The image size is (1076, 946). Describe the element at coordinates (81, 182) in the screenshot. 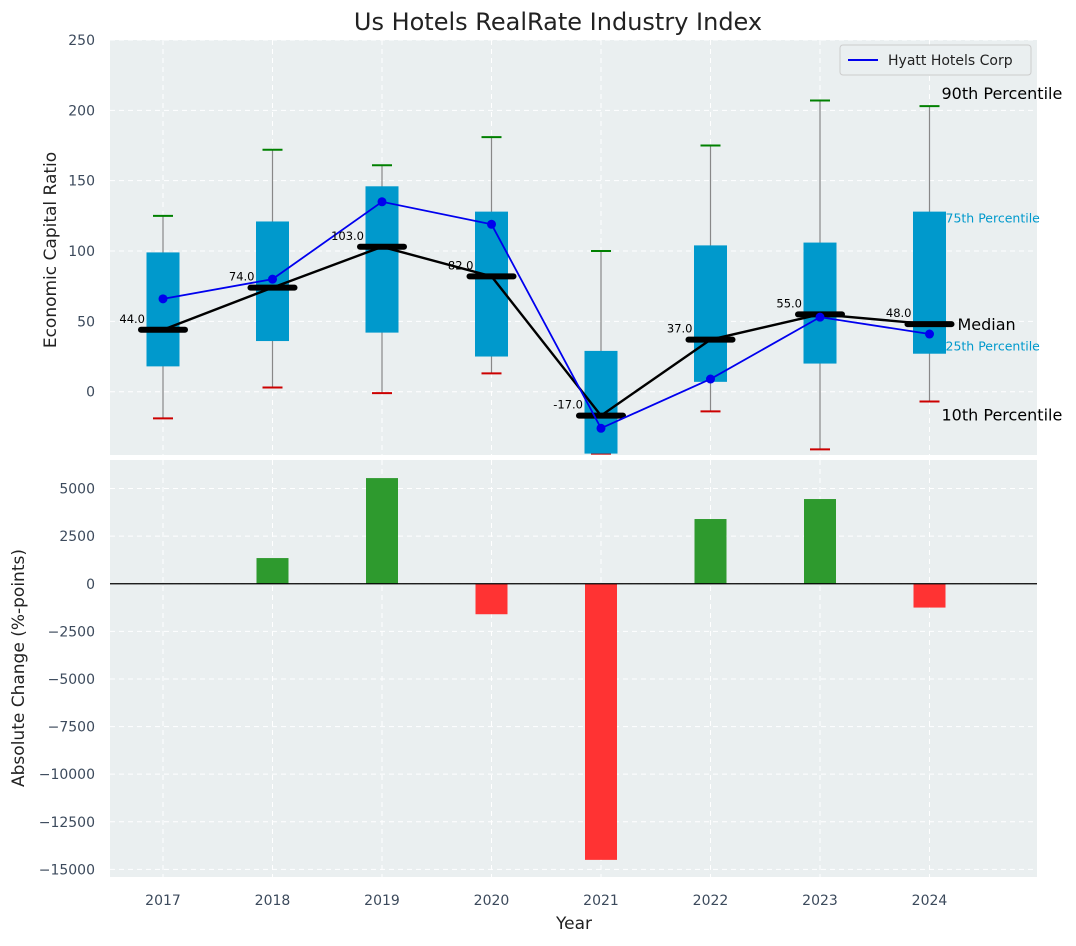

I see `top-y-tick-label-150: 150` at that location.